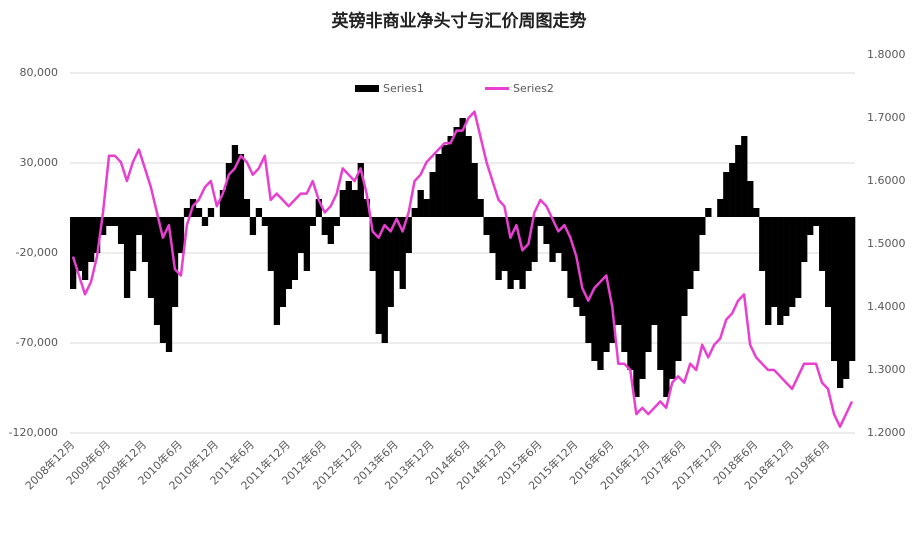 The width and height of the screenshot is (918, 539). I want to click on y-tick-label: -20,000, so click(37, 252).